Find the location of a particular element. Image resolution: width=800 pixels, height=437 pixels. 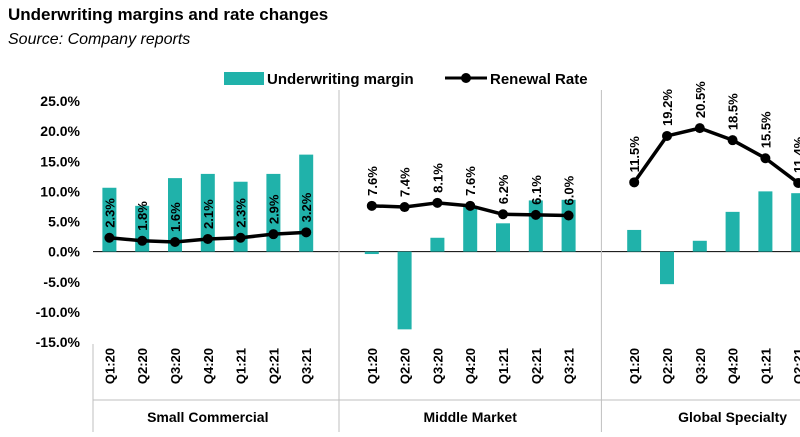

data-label: 8.1% is located at coordinates (437, 178).